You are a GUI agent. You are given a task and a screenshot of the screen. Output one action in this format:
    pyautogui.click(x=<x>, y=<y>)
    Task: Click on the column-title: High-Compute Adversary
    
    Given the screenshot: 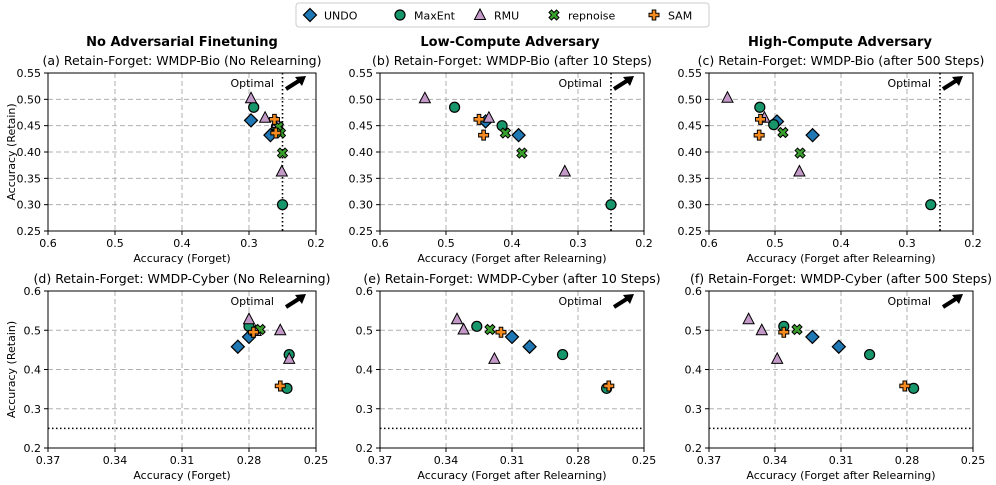 What is the action you would take?
    pyautogui.click(x=840, y=42)
    